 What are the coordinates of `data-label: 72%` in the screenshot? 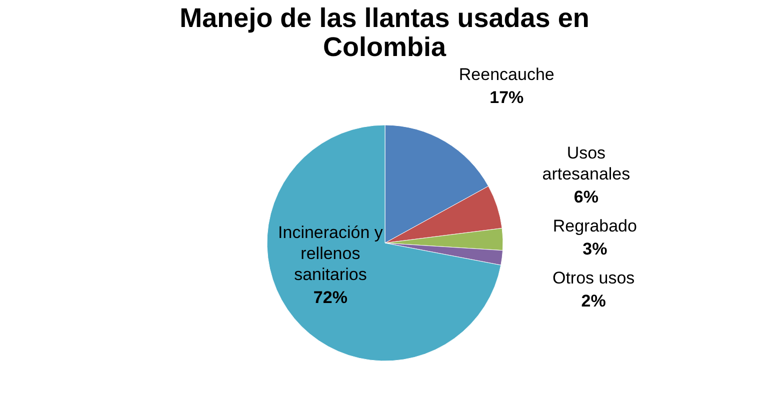 It's located at (330, 298).